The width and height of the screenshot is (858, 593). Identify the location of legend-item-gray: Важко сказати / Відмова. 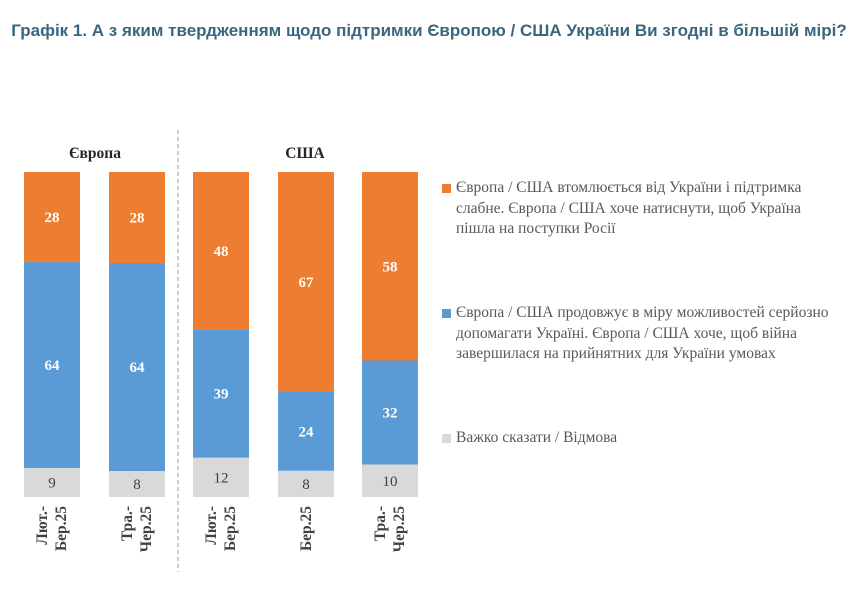
(639, 438).